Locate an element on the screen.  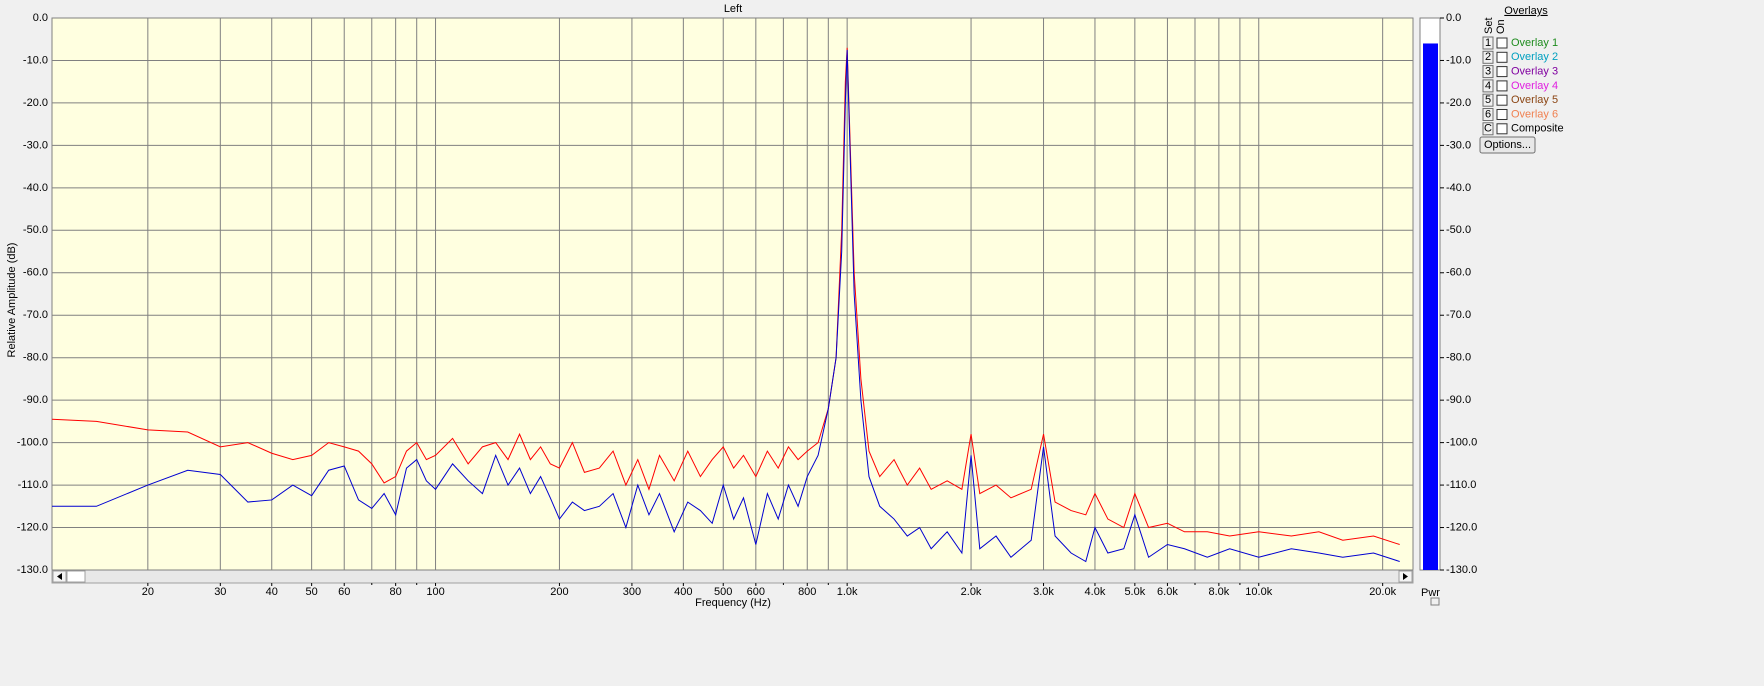
meter-label: Pwr is located at coordinates (1430, 593).